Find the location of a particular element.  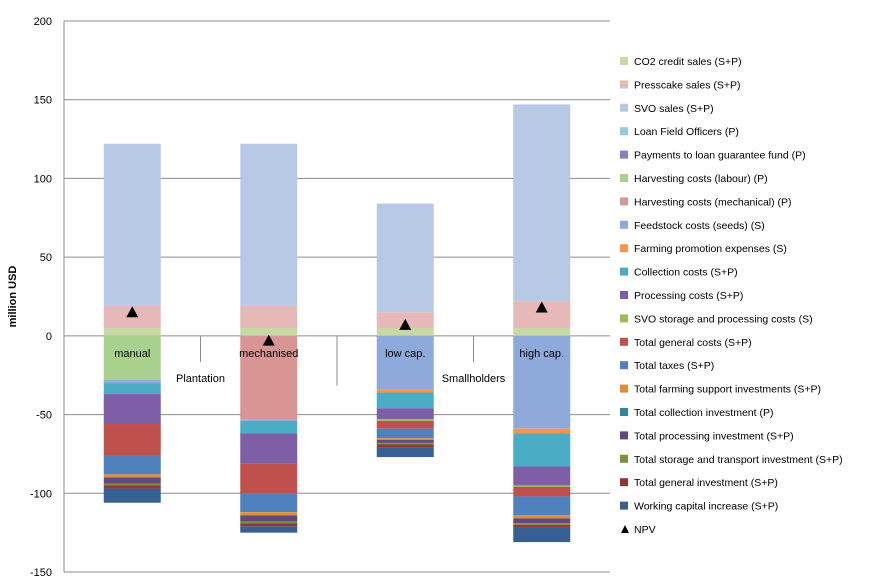

category-label: manual is located at coordinates (132, 354).